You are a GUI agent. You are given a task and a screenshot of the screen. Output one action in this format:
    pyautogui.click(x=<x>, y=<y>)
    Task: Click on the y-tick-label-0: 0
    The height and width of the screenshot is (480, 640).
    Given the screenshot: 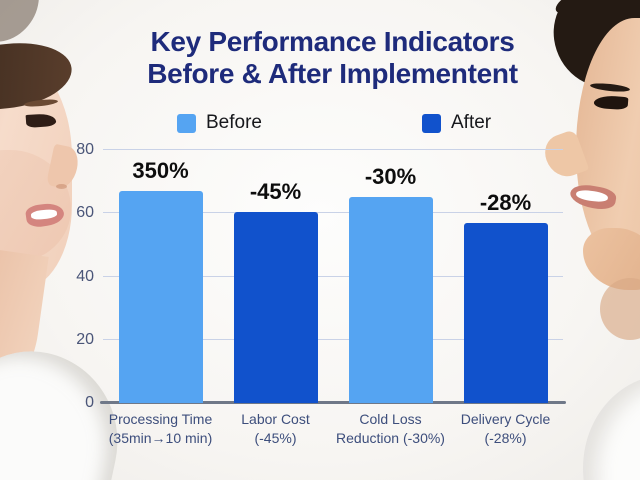 What is the action you would take?
    pyautogui.click(x=89, y=402)
    